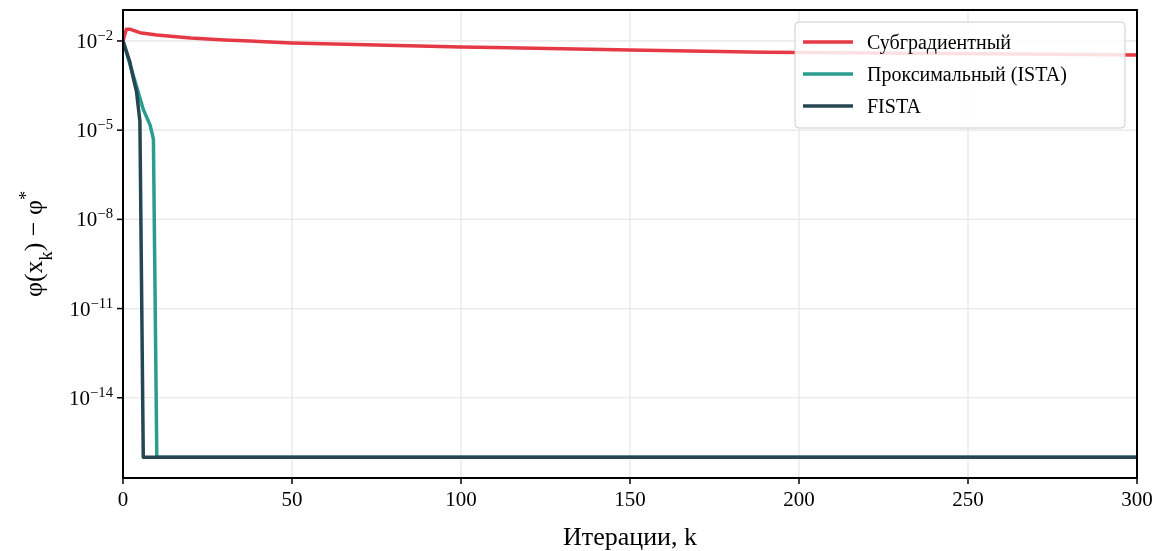  What do you see at coordinates (630, 499) in the screenshot?
I see `x-tick-label: 150` at bounding box center [630, 499].